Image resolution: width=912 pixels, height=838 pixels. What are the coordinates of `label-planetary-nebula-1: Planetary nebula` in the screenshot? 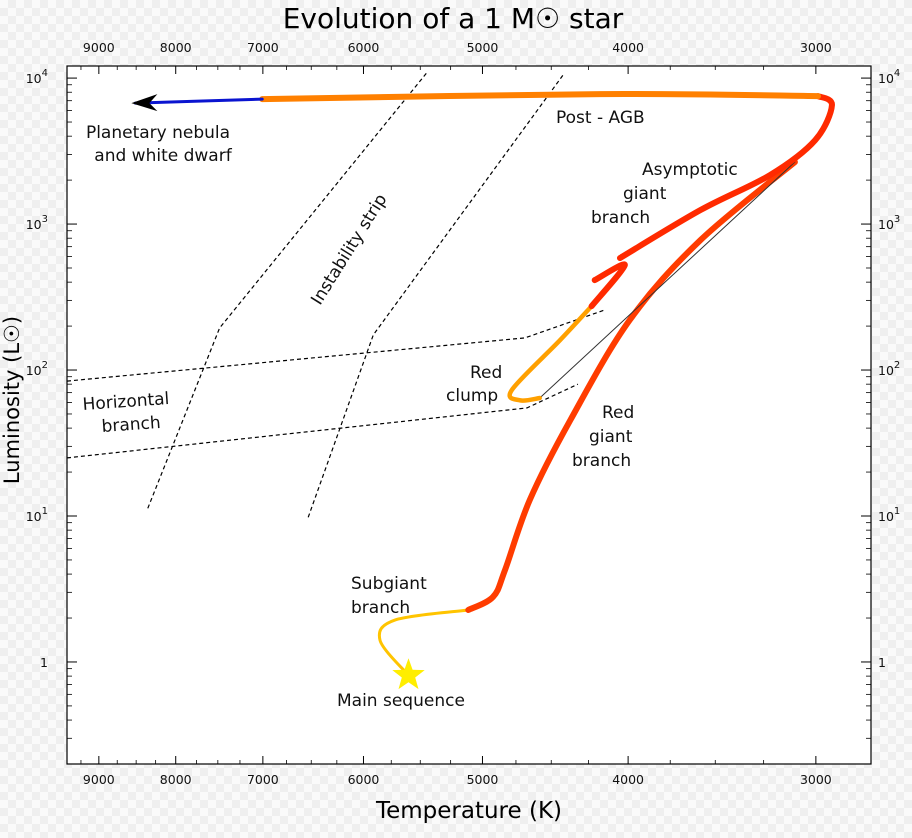 It's located at (158, 133).